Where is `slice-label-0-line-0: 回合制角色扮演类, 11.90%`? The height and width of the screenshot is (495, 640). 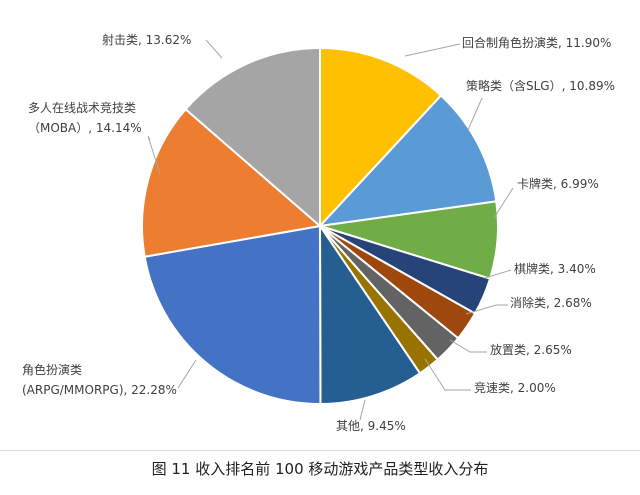
slice-label-0-line-0: 回合制角色扮演类, 11.90% is located at coordinates (536, 42).